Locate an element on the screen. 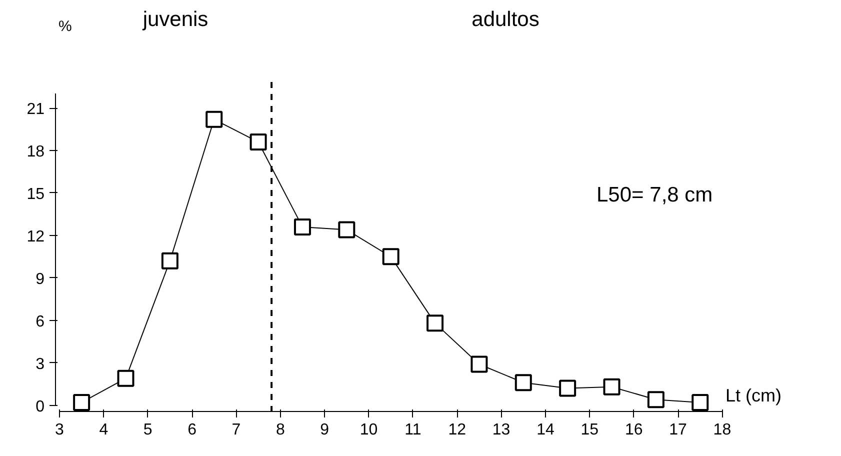  y-tick-label: 21 is located at coordinates (35, 109).